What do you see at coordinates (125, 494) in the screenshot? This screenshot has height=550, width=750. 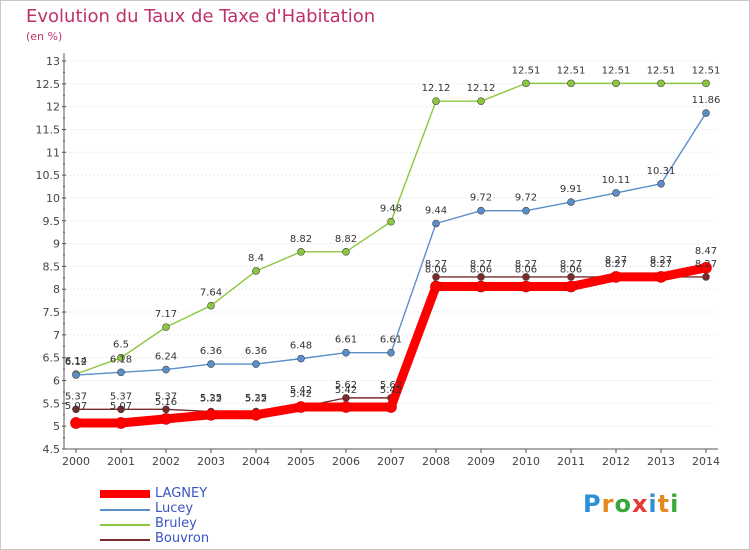 I see `legend-swatch-lagney` at bounding box center [125, 494].